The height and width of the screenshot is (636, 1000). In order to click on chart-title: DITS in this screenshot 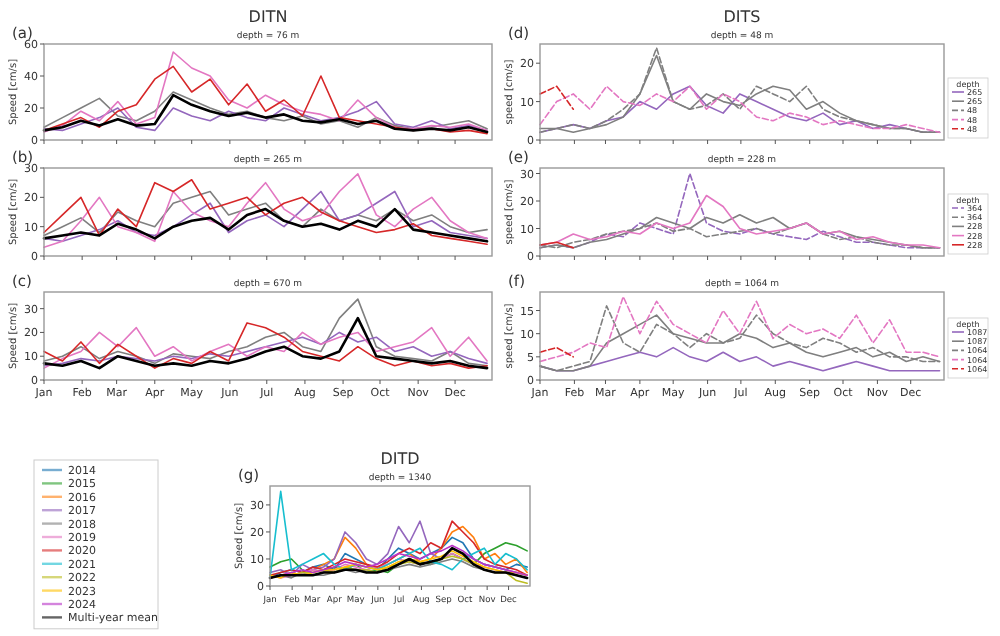, I will do `click(742, 17)`.